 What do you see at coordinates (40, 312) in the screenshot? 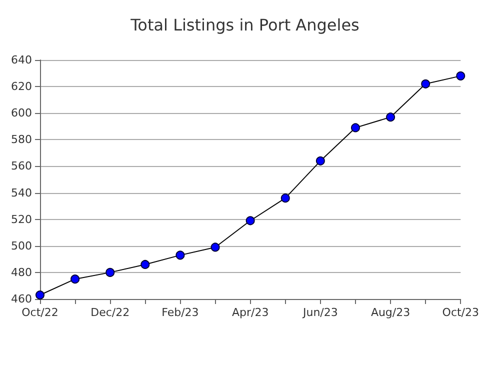
I see `x-tick-label: Oct/22` at bounding box center [40, 312].